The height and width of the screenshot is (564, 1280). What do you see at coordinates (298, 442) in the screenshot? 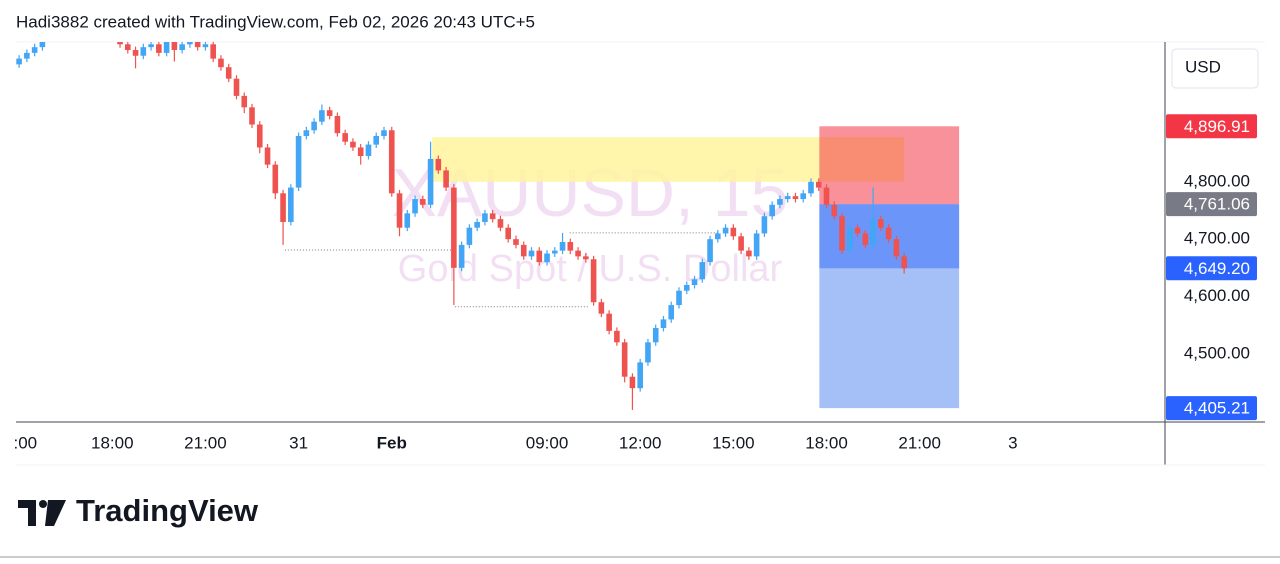
I see `x-tick-label: 31` at bounding box center [298, 442].